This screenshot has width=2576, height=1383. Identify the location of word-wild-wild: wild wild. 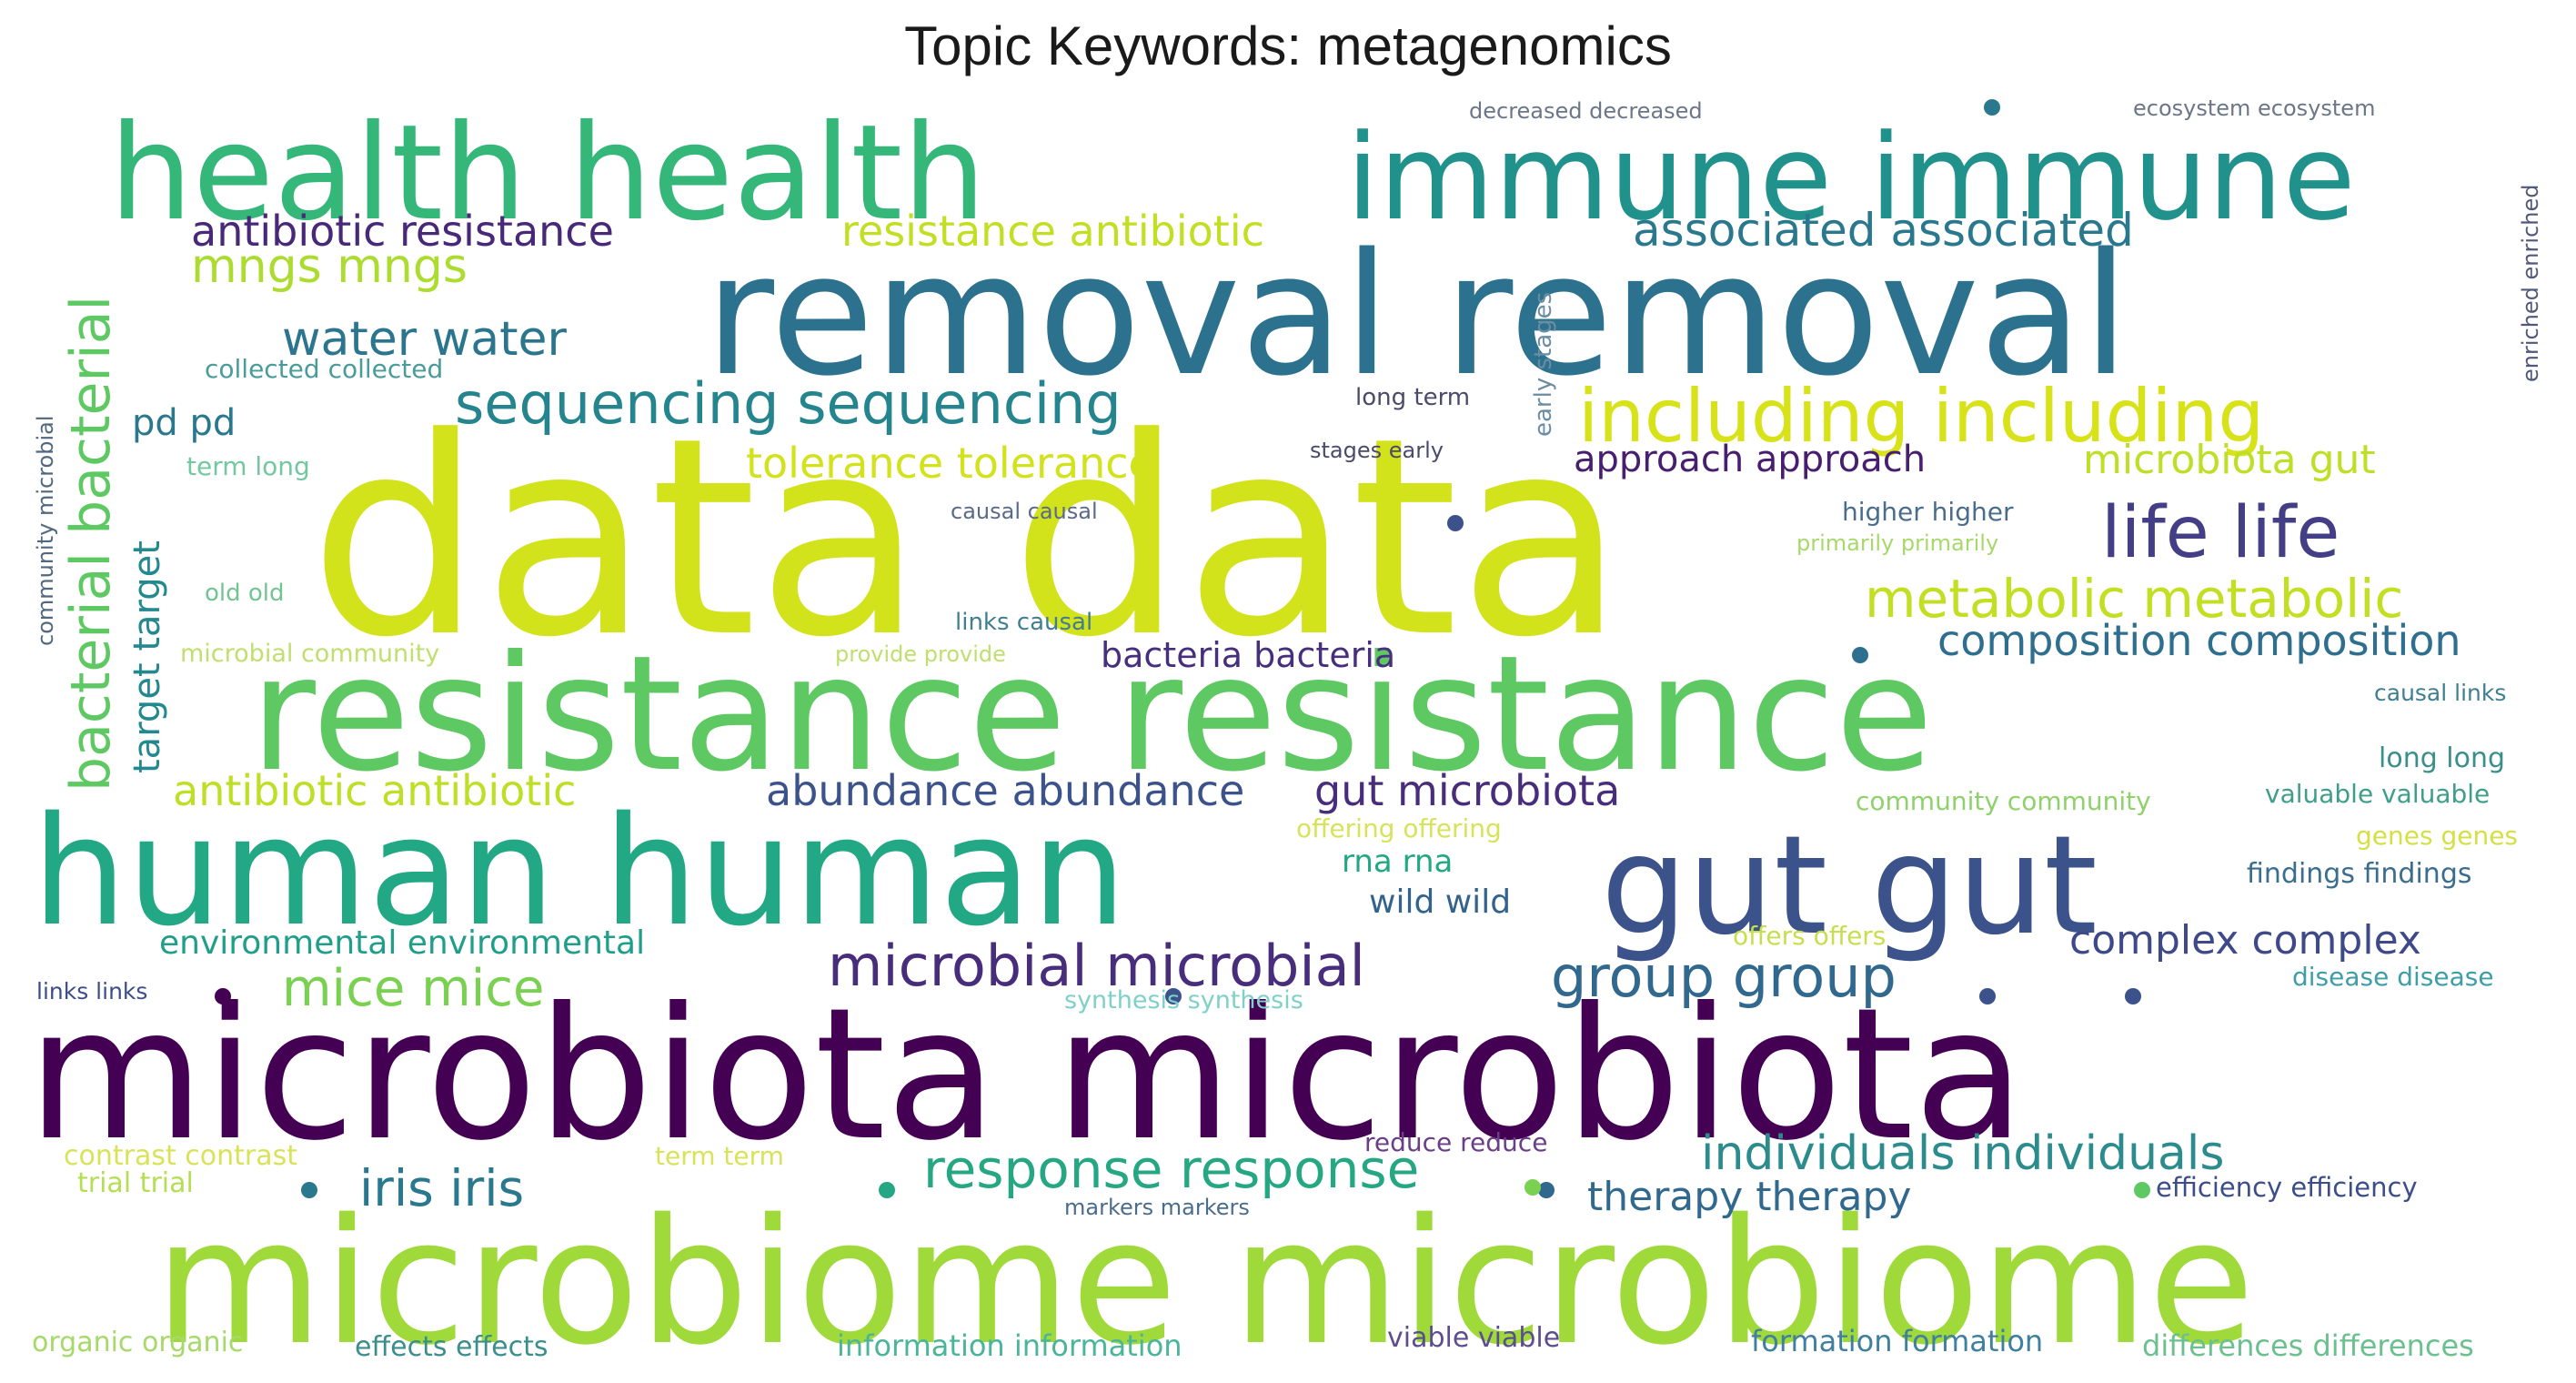
(1440, 902).